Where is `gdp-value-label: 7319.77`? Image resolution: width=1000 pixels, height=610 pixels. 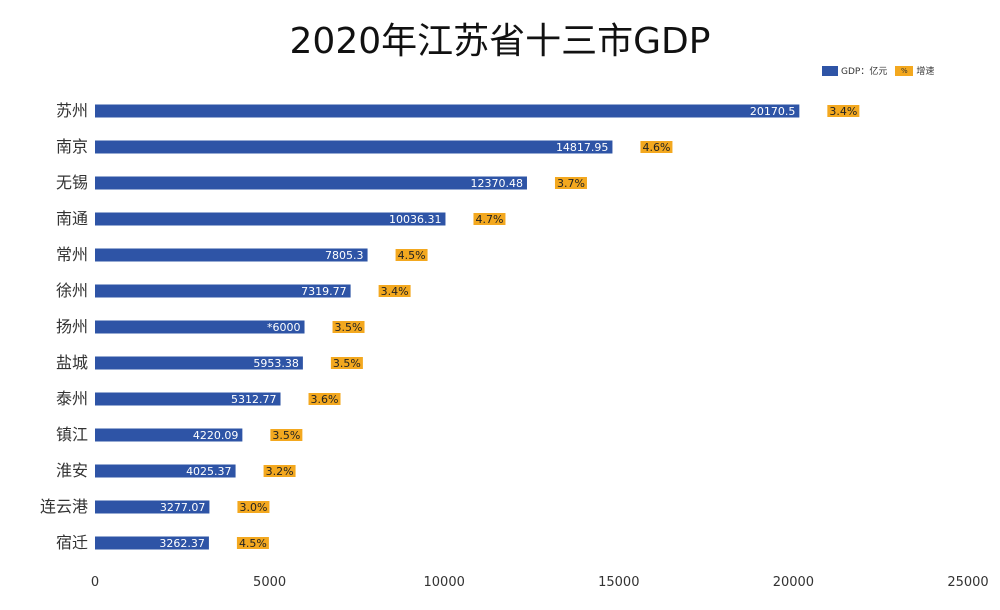 gdp-value-label: 7319.77 is located at coordinates (324, 291).